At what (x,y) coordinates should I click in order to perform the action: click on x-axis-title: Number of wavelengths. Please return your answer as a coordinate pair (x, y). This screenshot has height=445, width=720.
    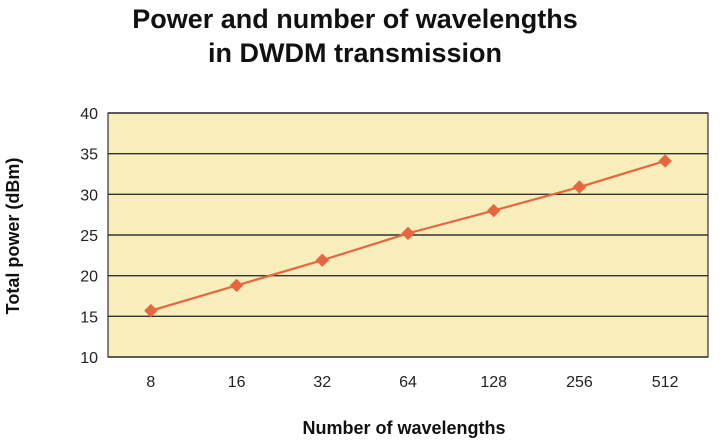
    Looking at the image, I should click on (403, 428).